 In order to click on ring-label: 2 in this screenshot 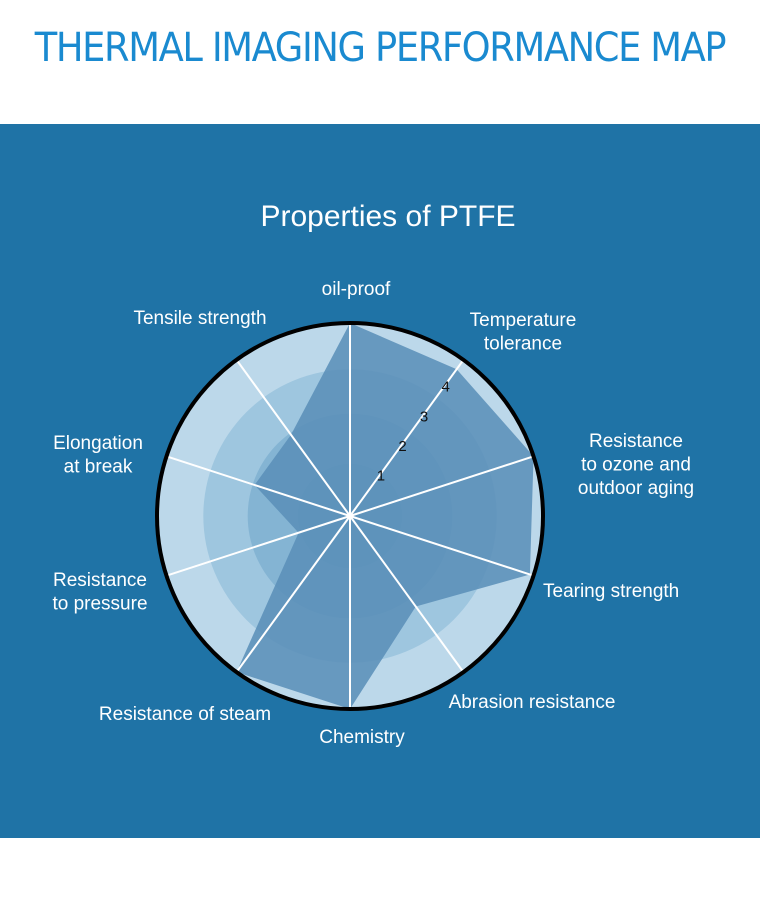, I will do `click(402, 446)`.